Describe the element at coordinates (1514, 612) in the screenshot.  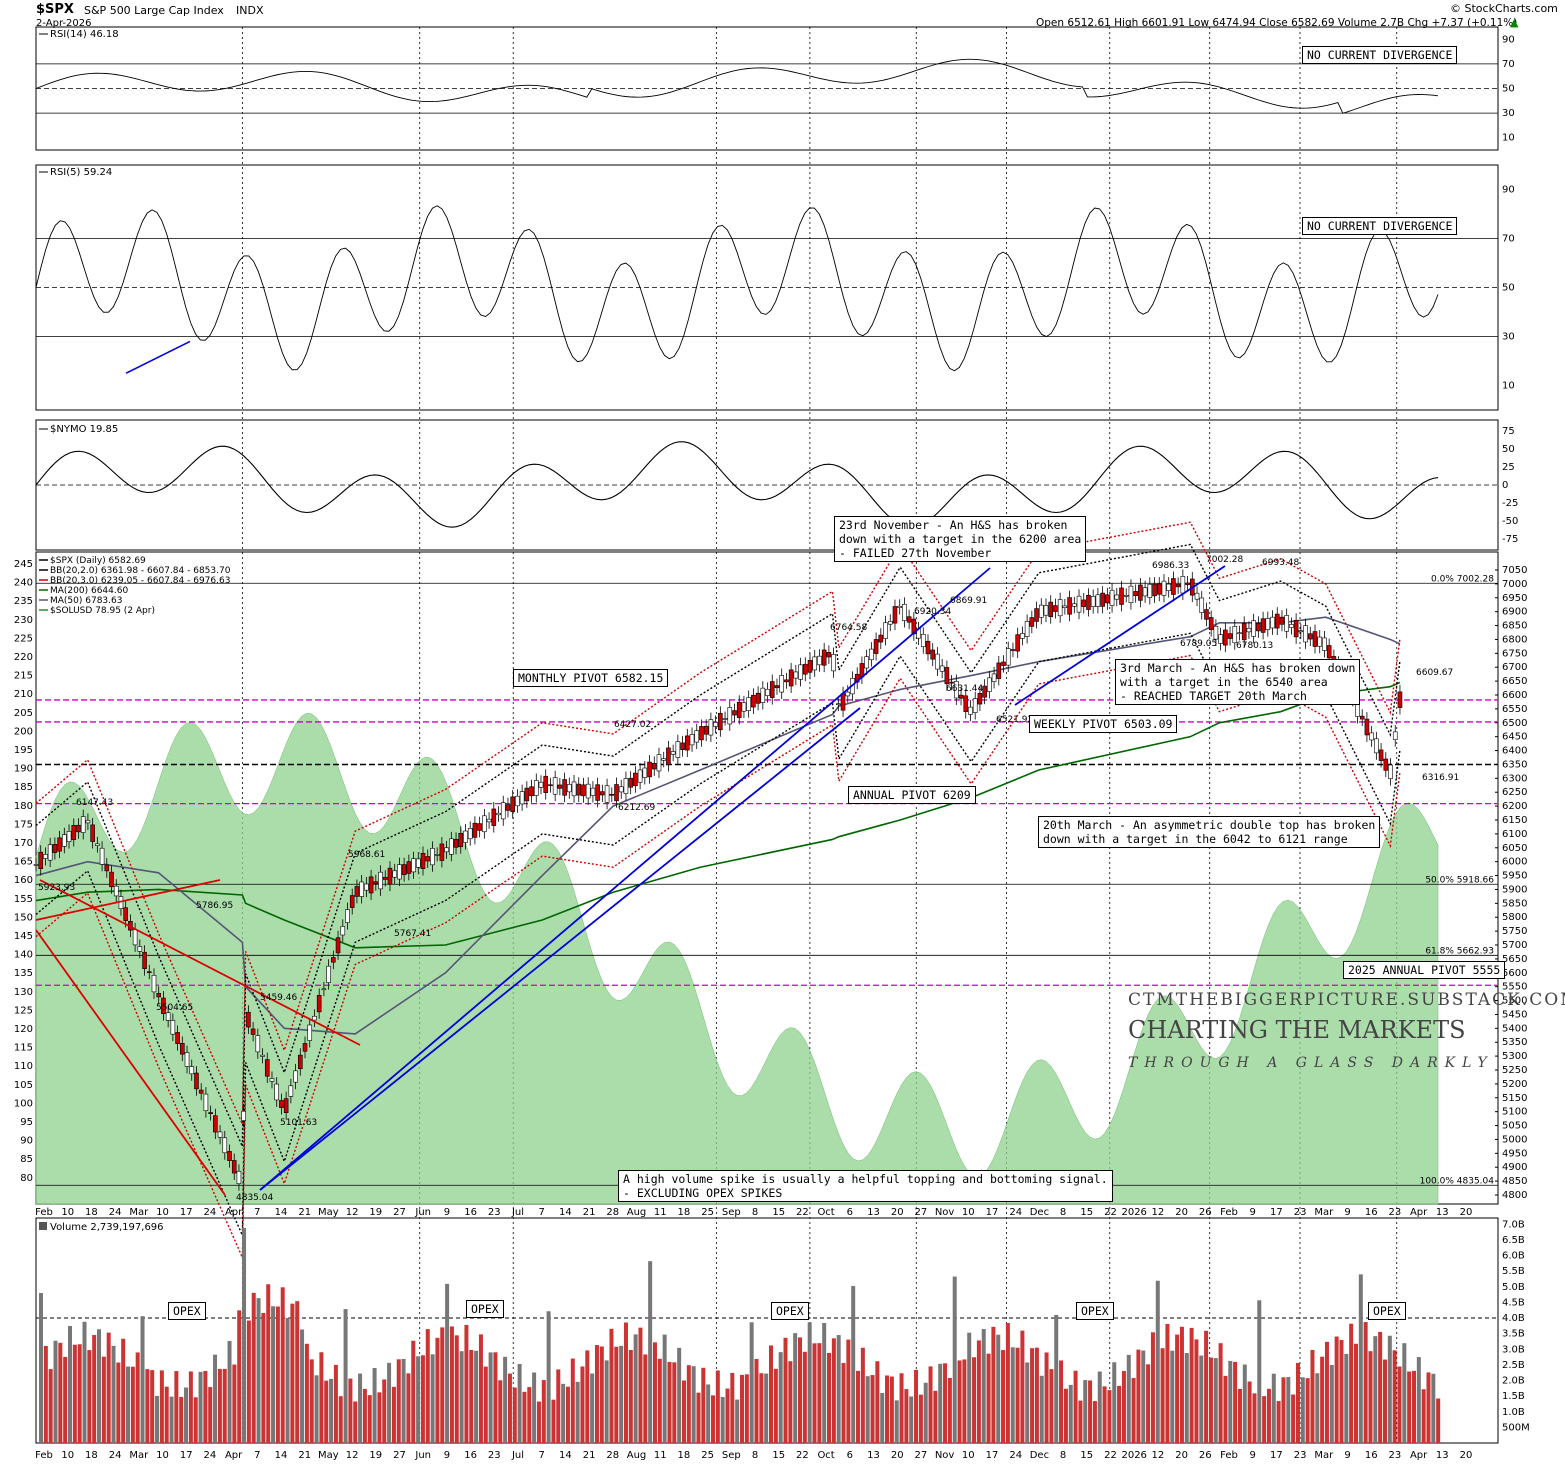
I see `price-axis-label: 6900` at that location.